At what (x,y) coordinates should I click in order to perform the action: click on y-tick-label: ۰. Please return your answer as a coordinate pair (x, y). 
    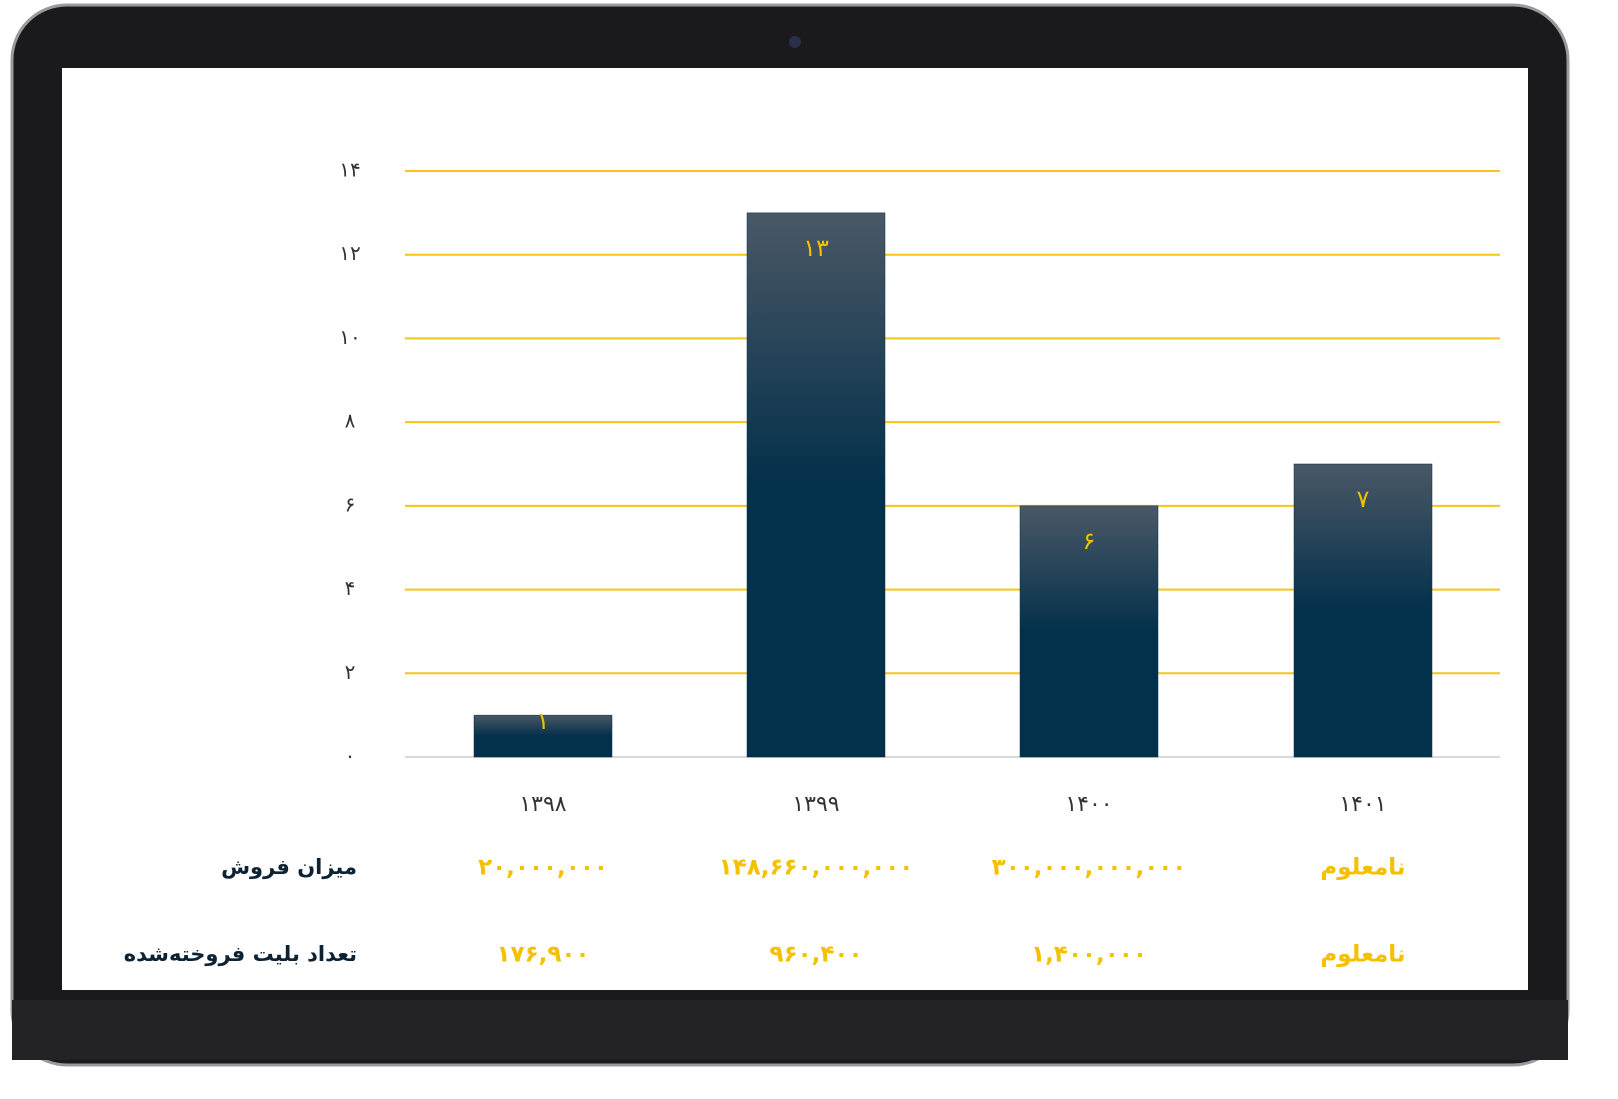
    Looking at the image, I should click on (350, 756).